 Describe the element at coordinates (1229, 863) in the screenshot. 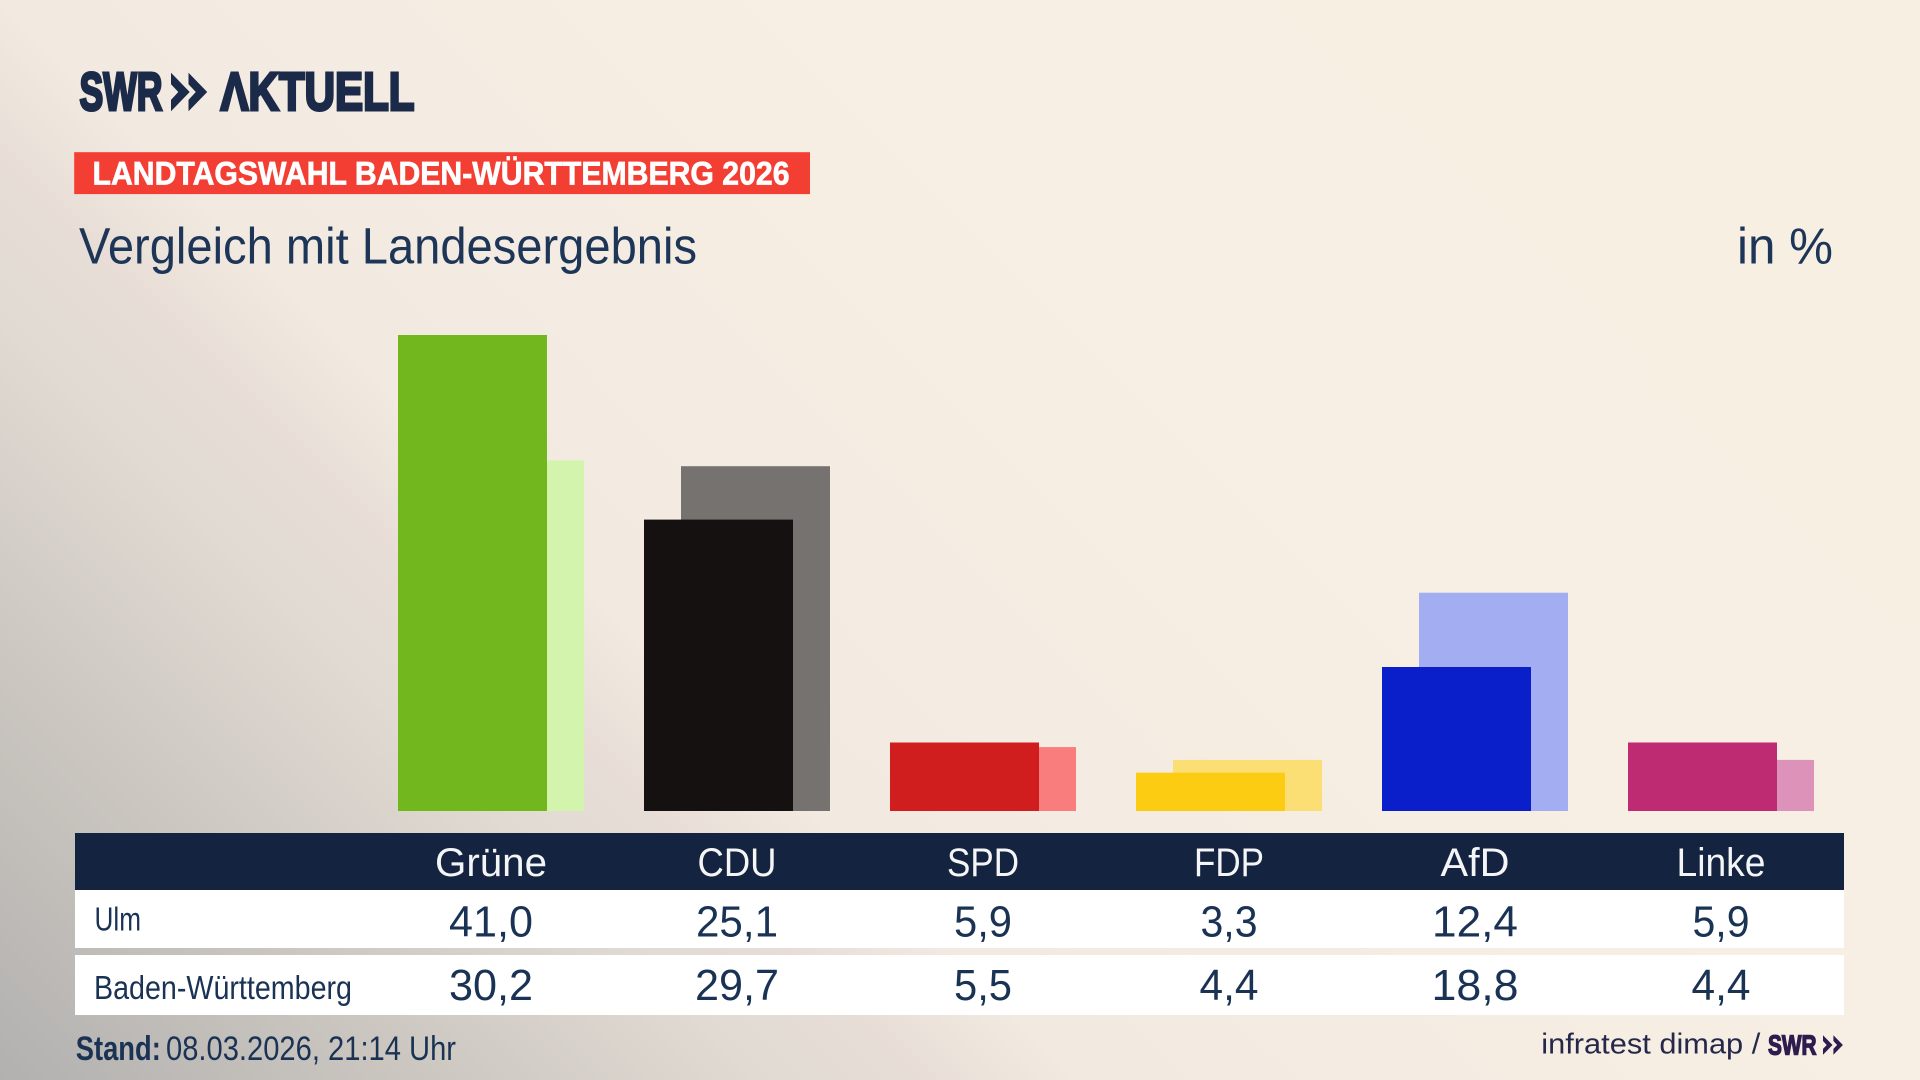

I see `svg-text: FDP` at that location.